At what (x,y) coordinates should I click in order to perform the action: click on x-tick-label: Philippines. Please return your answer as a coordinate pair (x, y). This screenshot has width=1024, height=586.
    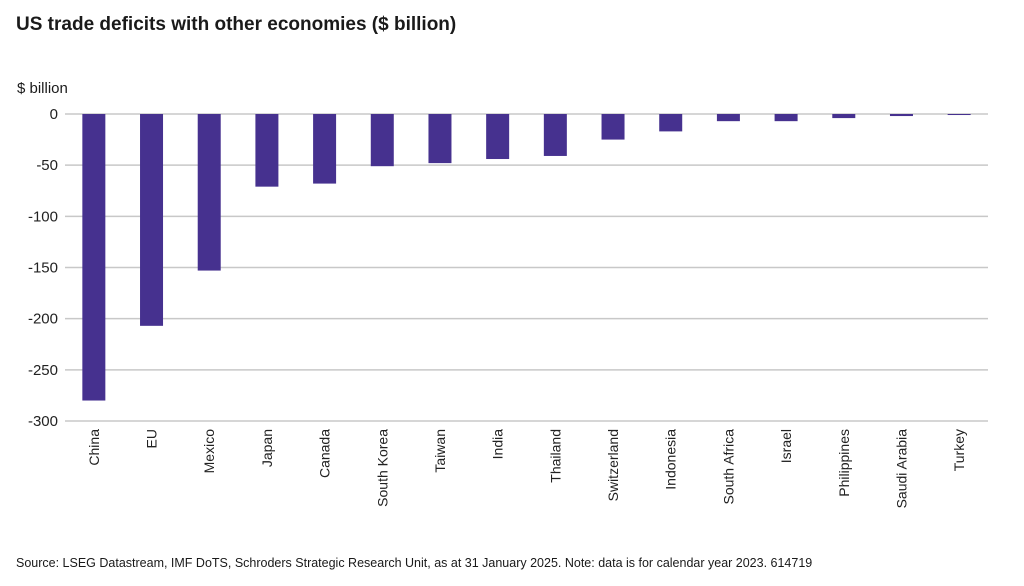
    Looking at the image, I should click on (844, 463).